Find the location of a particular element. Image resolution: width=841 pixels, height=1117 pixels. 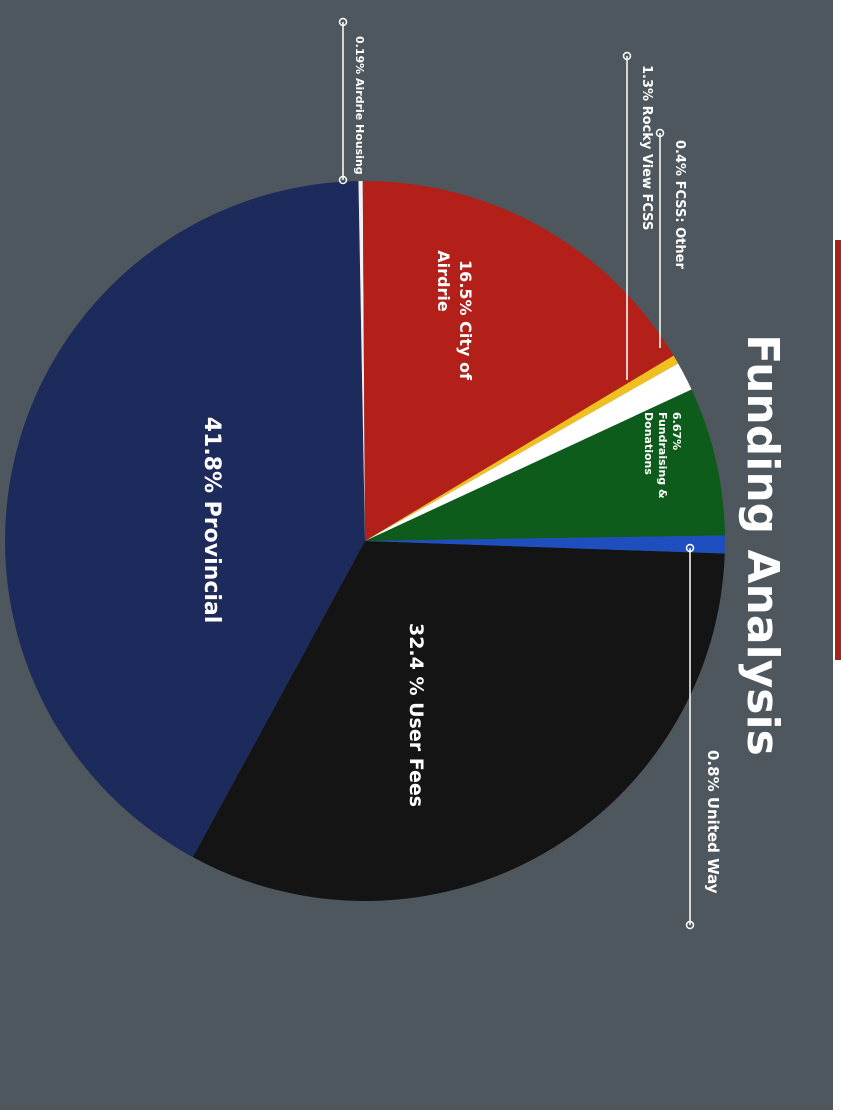

pie-slice-airdrie-housing is located at coordinates (361, 361).